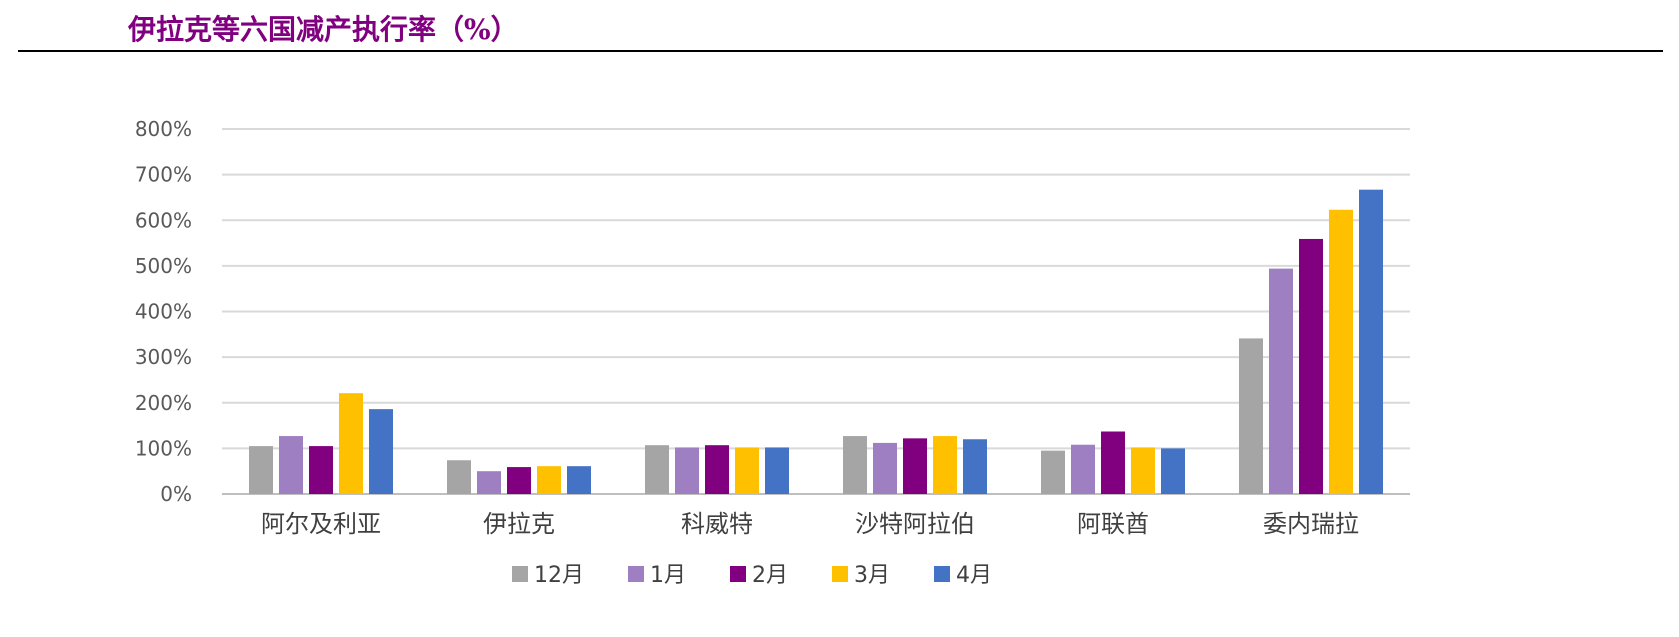 The image size is (1679, 637). I want to click on title-divider, so click(840, 51).